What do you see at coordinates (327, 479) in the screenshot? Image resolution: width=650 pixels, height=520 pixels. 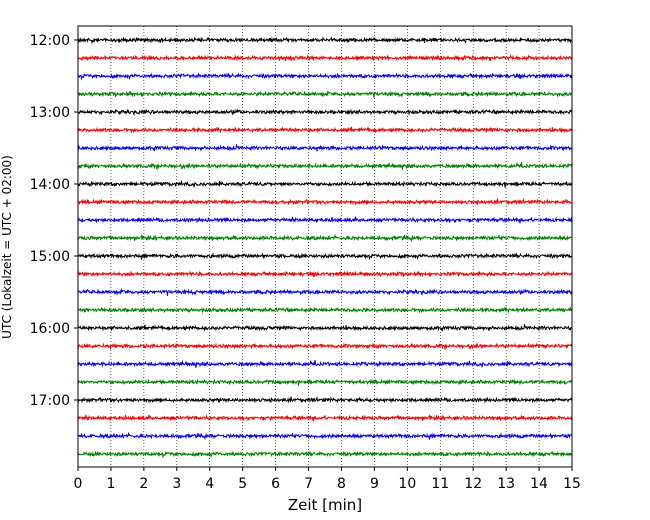 I see `x-axis-ticks: 0 1 2 3 4 5 6 7 8 9 10 11 12 13 14 15` at bounding box center [327, 479].